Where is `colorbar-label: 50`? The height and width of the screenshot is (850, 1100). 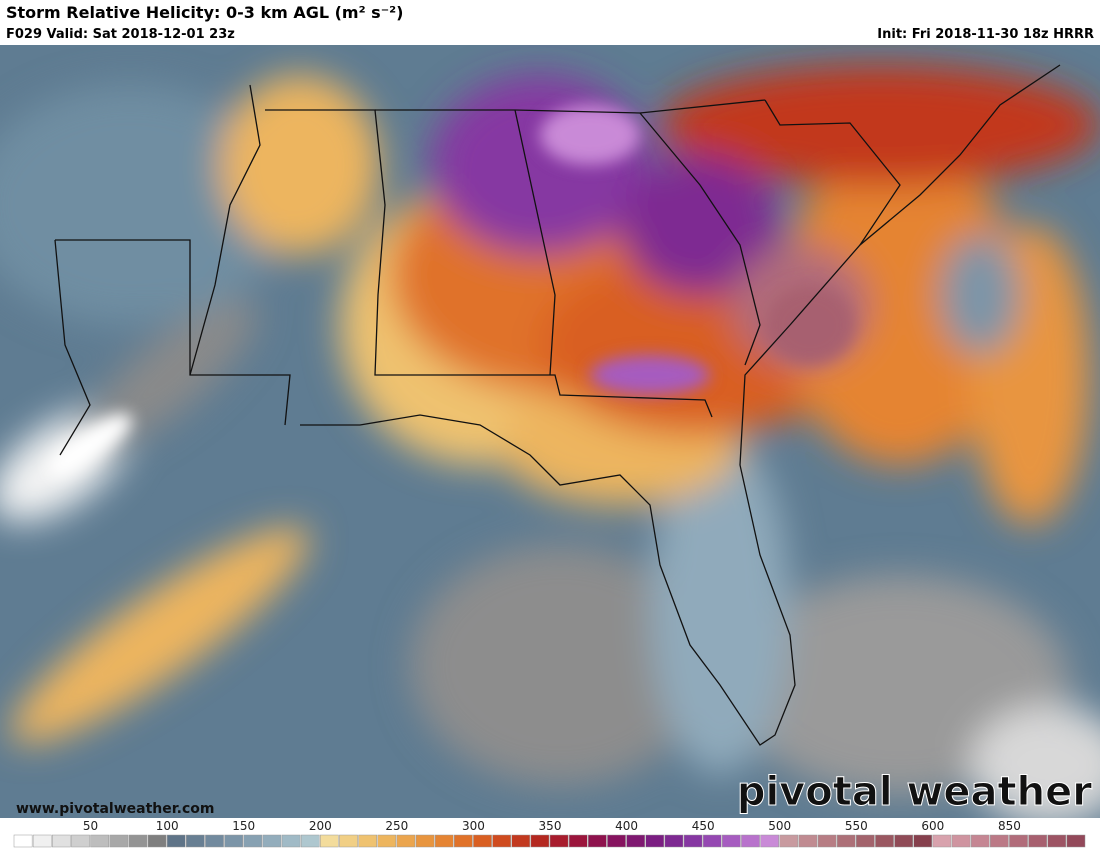
colorbar-label: 50 is located at coordinates (90, 826).